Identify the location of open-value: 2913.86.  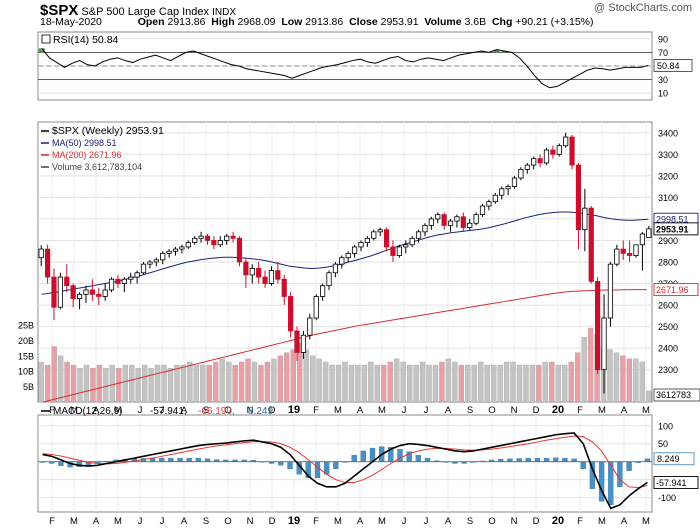
(186, 22).